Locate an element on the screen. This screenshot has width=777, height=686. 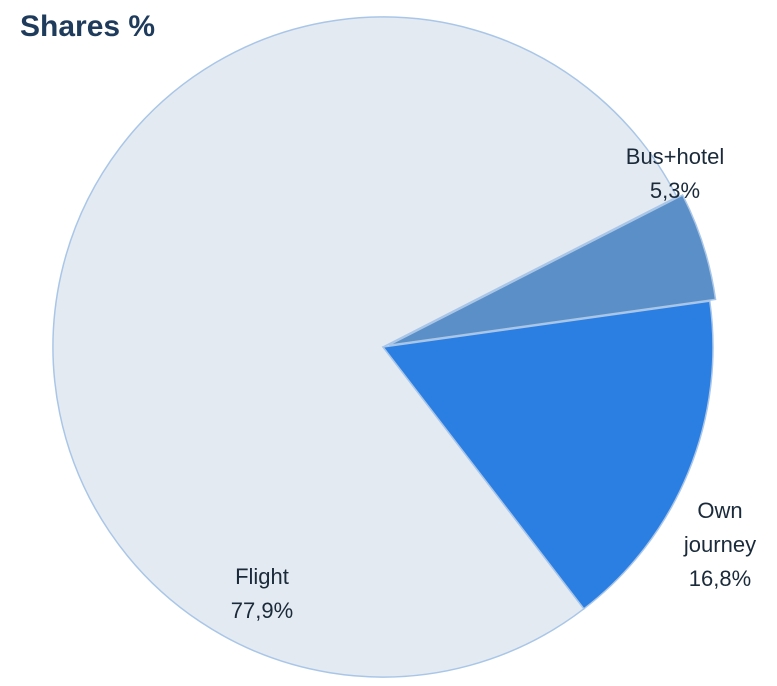
value-label: 77,9% is located at coordinates (262, 610).